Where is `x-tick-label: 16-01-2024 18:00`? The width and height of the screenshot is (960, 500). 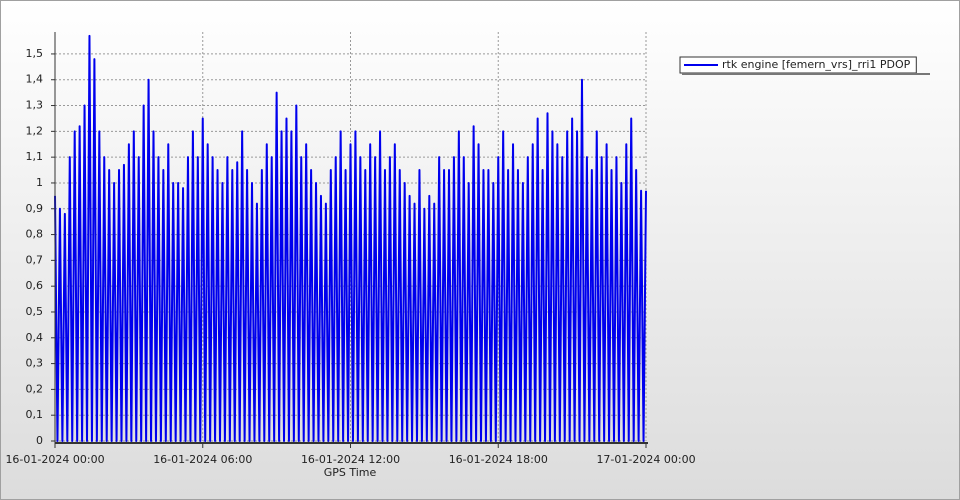
x-tick-label: 16-01-2024 18:00 is located at coordinates (498, 459).